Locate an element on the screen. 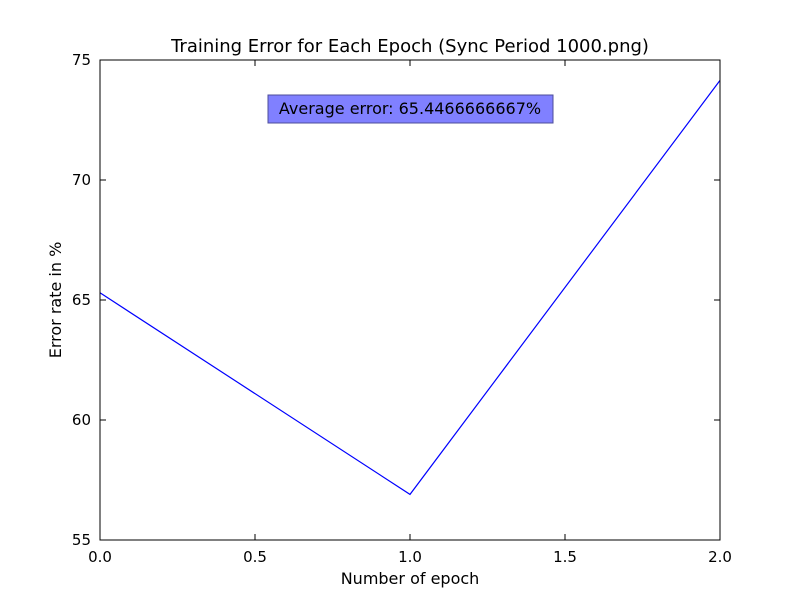  x-tick-label: 0.5 is located at coordinates (255, 557).